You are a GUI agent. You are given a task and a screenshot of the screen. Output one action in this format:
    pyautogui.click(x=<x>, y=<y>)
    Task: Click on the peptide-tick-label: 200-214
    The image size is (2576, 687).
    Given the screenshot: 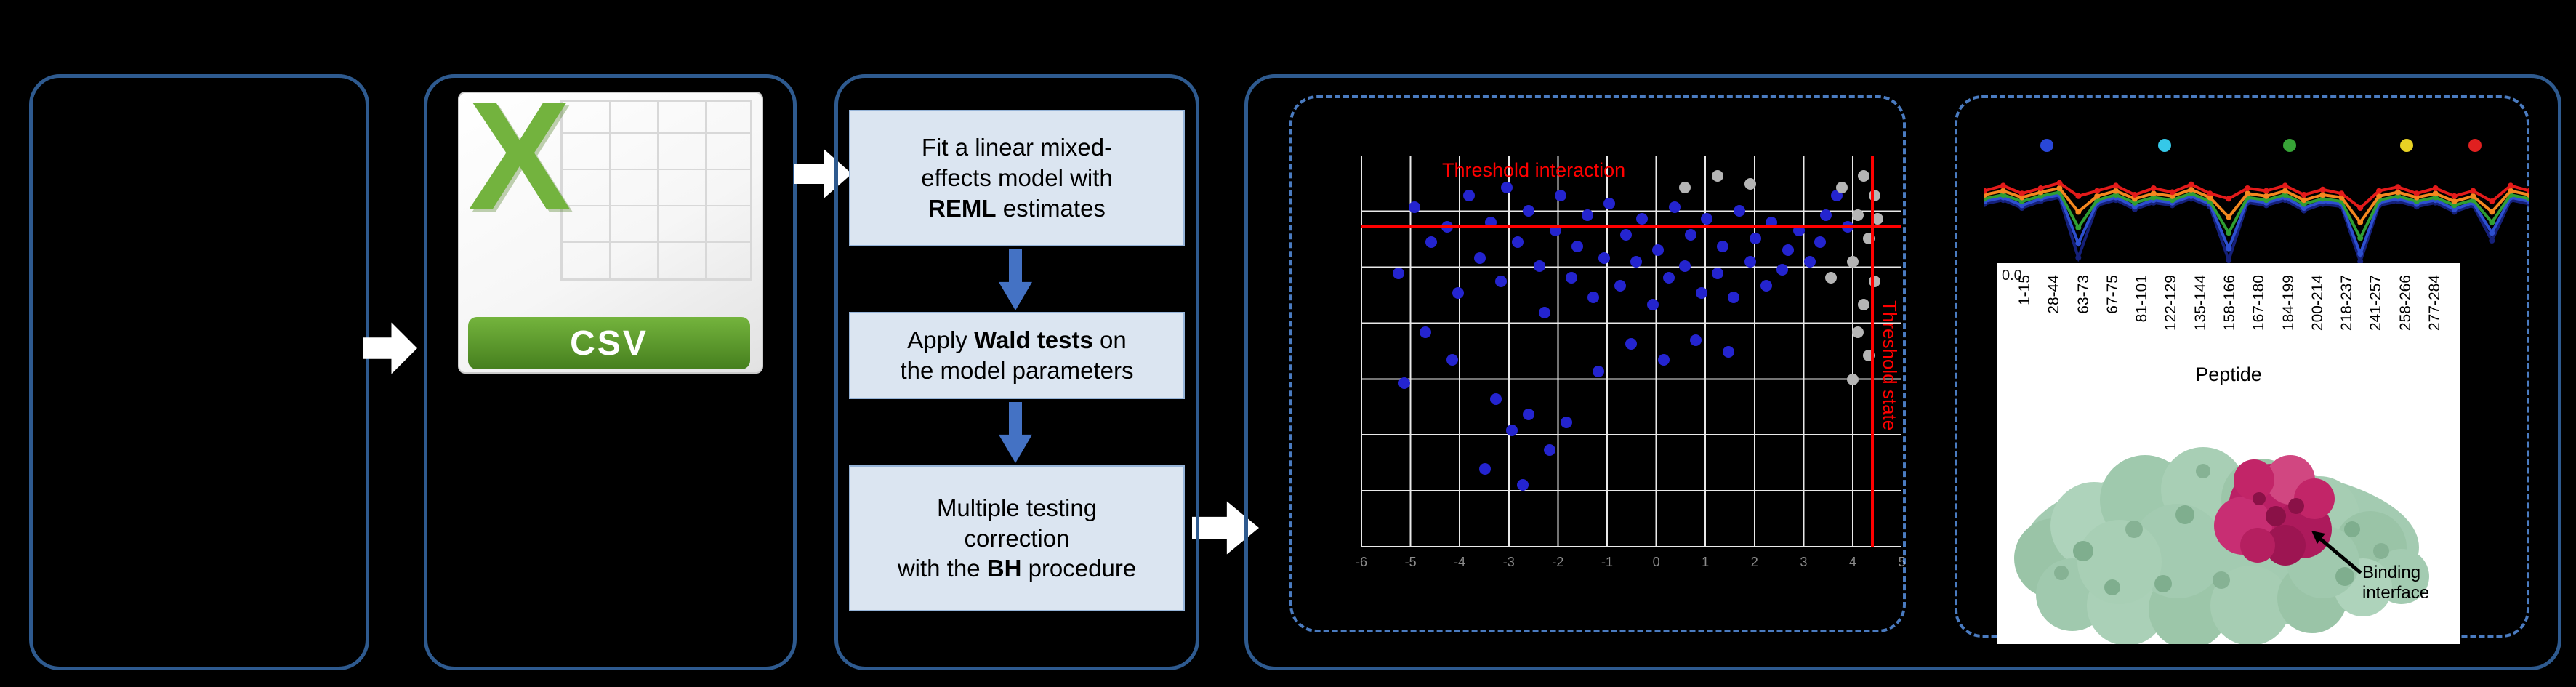 What is the action you would take?
    pyautogui.click(x=2317, y=303)
    